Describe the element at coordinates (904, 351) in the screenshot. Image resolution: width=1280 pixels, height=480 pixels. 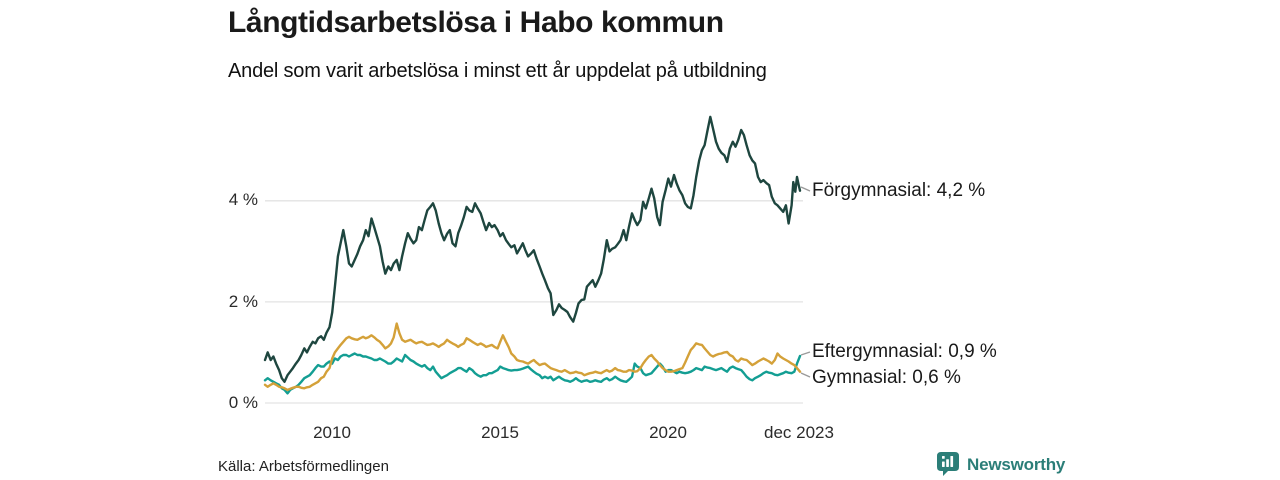
I see `series-end-label-eftergymnasial: Eftergymnasial: 0,9 %` at that location.